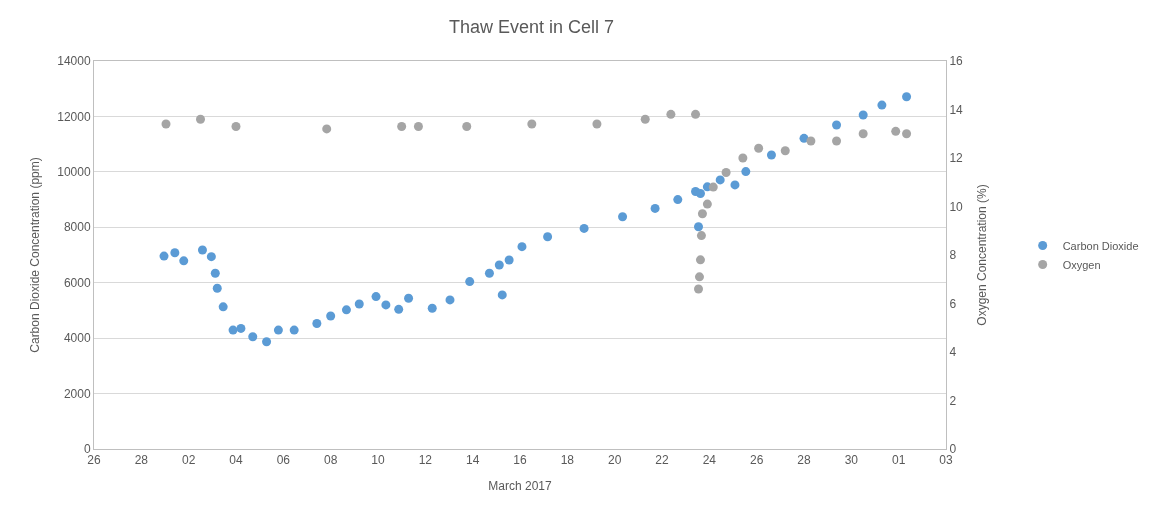  What do you see at coordinates (709, 460) in the screenshot?
I see `x-tick-label: 24` at bounding box center [709, 460].